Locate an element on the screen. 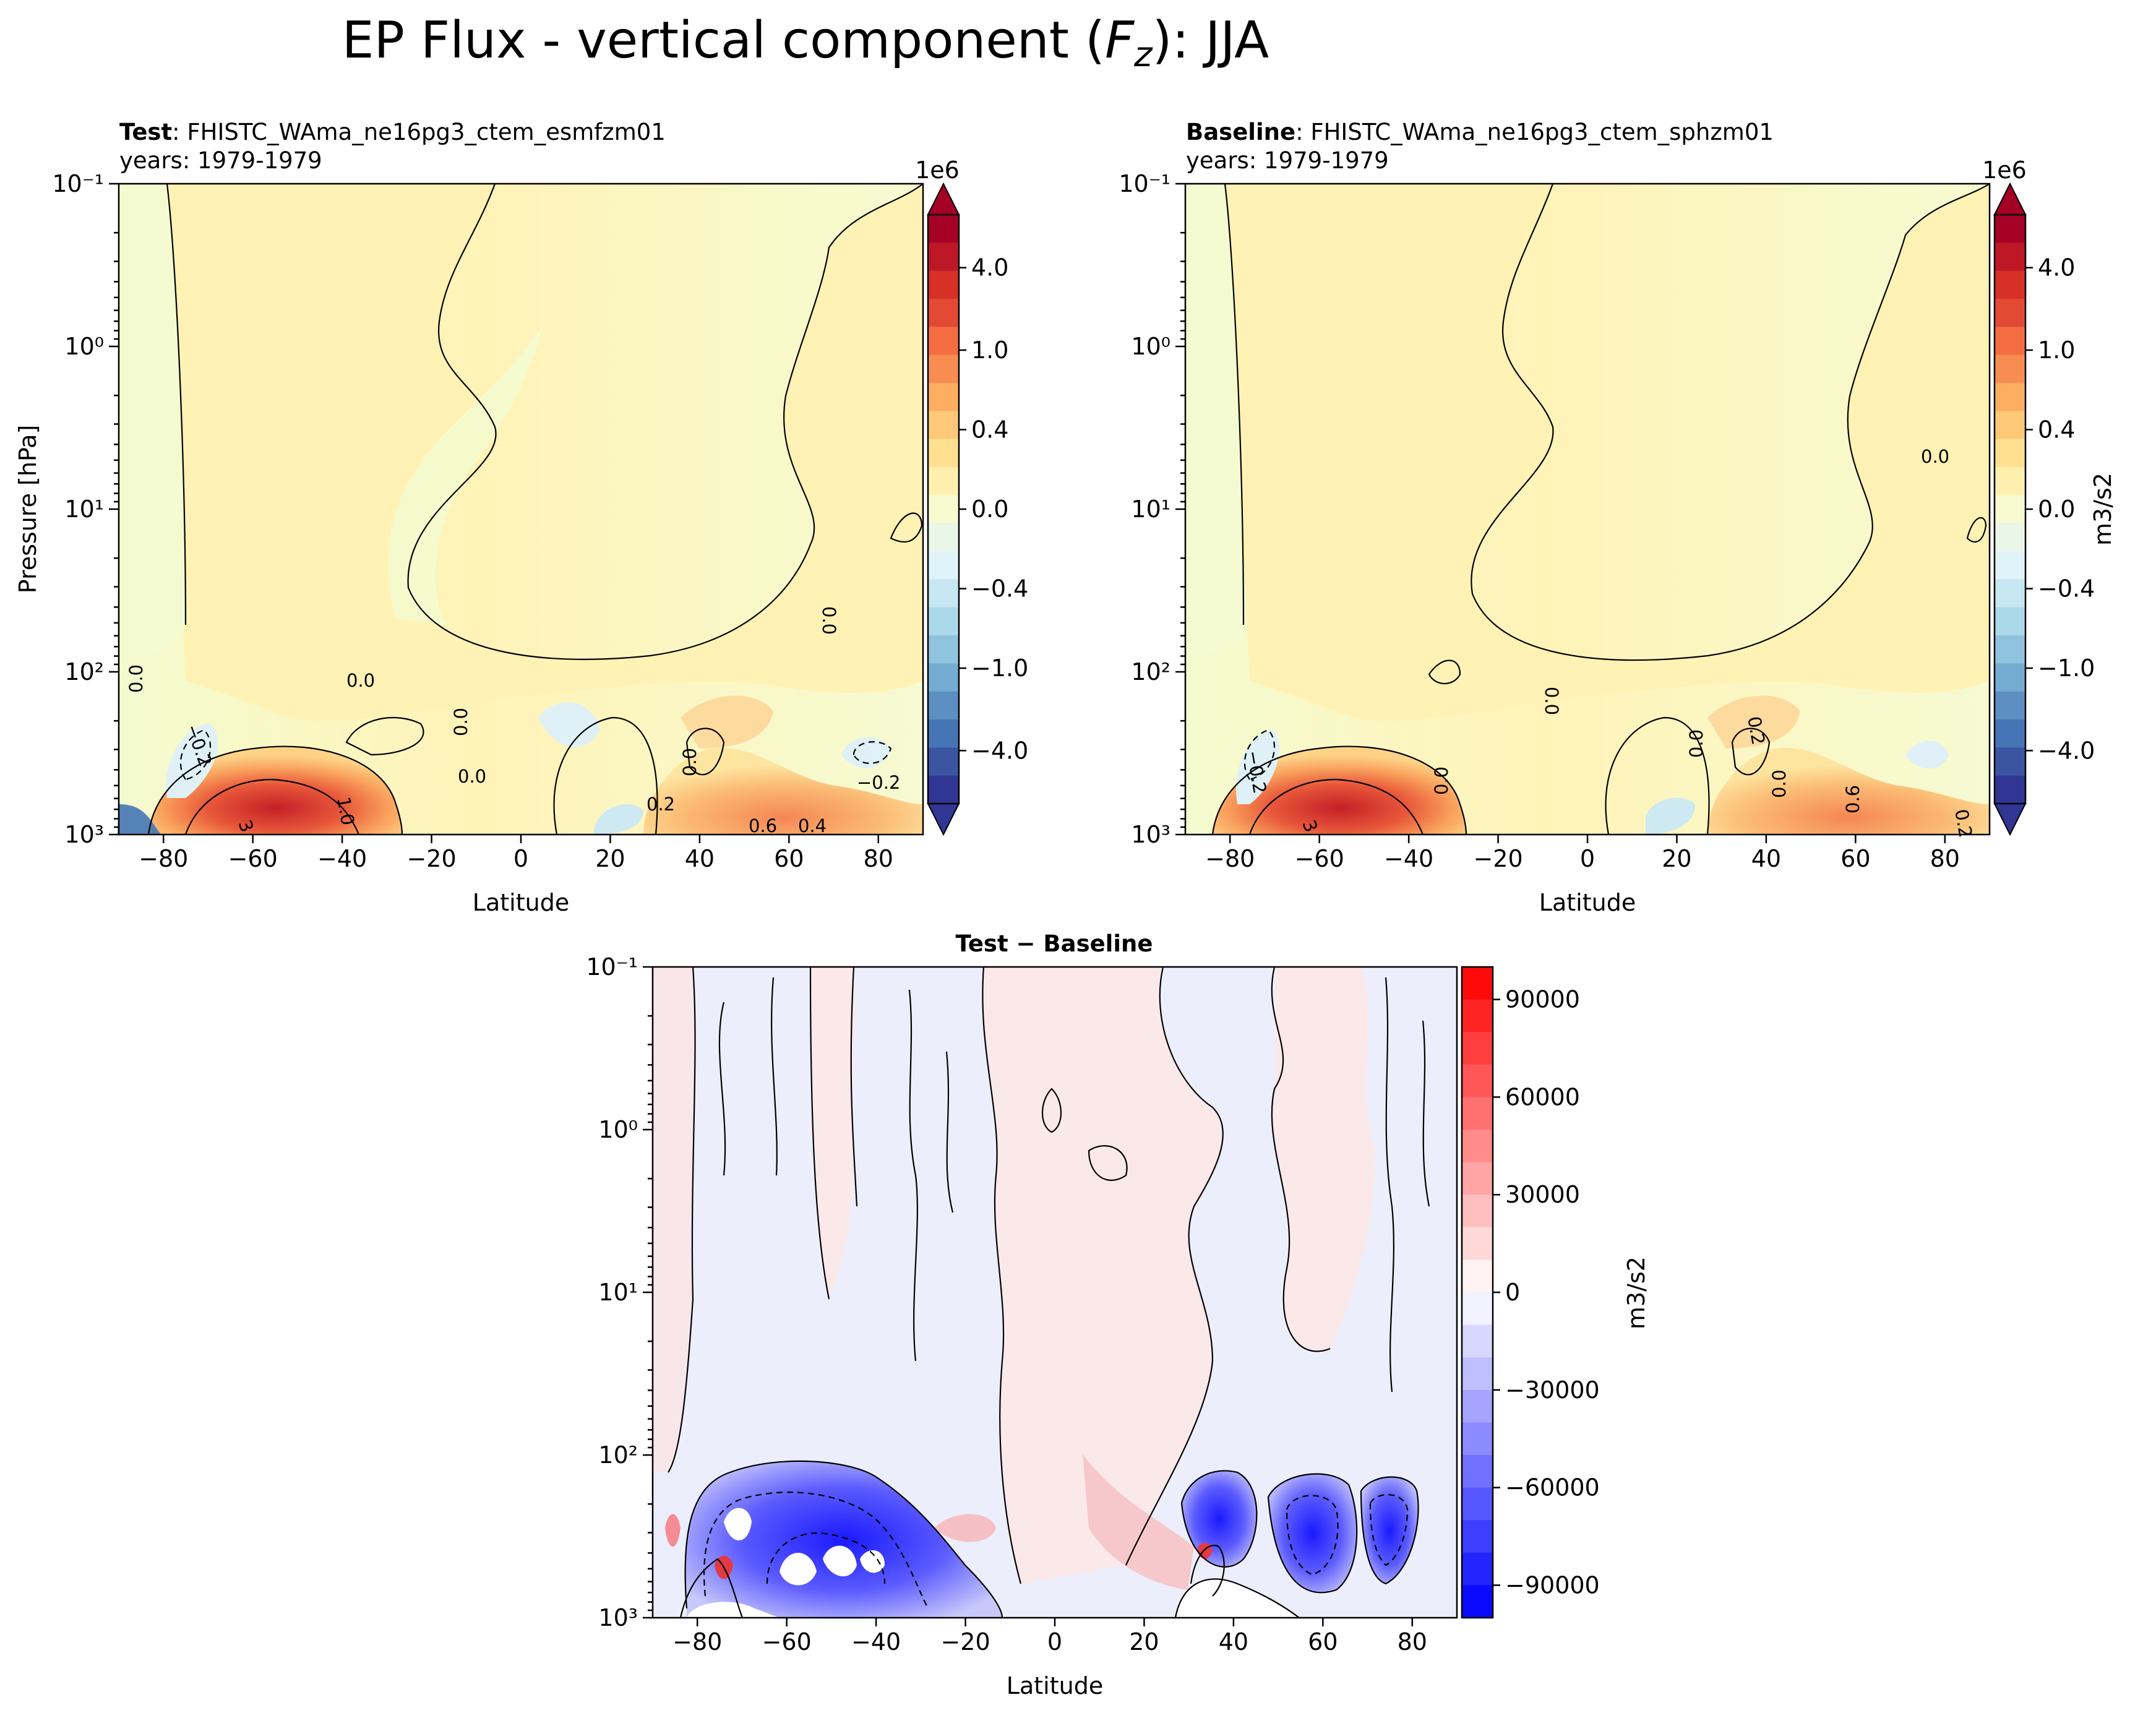 Image resolution: width=2156 pixels, height=1713 pixels. test-colorbar-label: −1.0 is located at coordinates (999, 668).